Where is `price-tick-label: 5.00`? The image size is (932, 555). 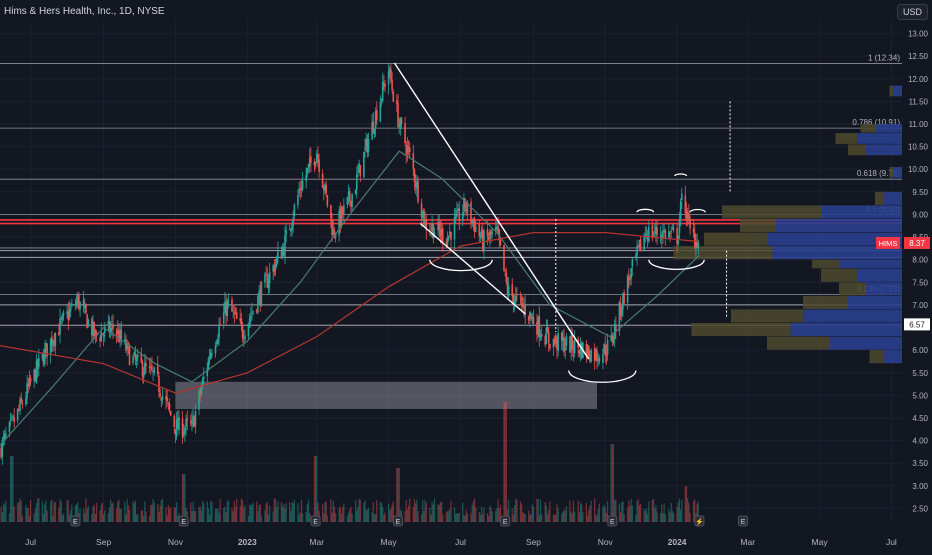
price-tick-label: 5.00 is located at coordinates (920, 395).